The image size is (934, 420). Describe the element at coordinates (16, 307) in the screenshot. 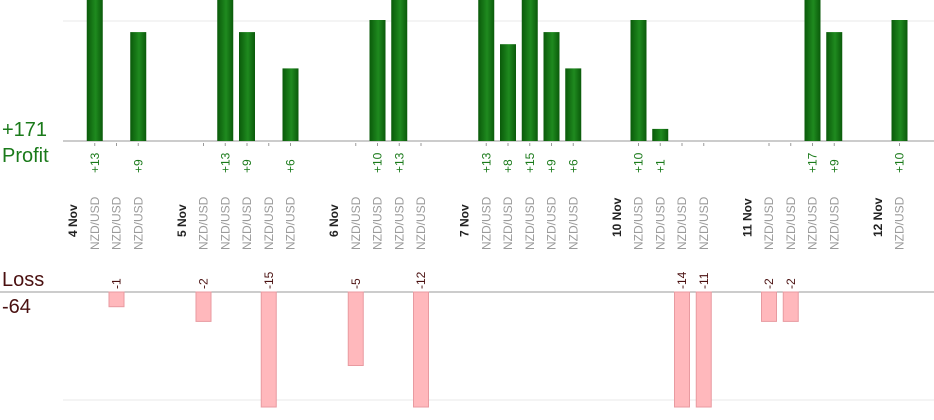

I see `loss-total-label: -64` at that location.